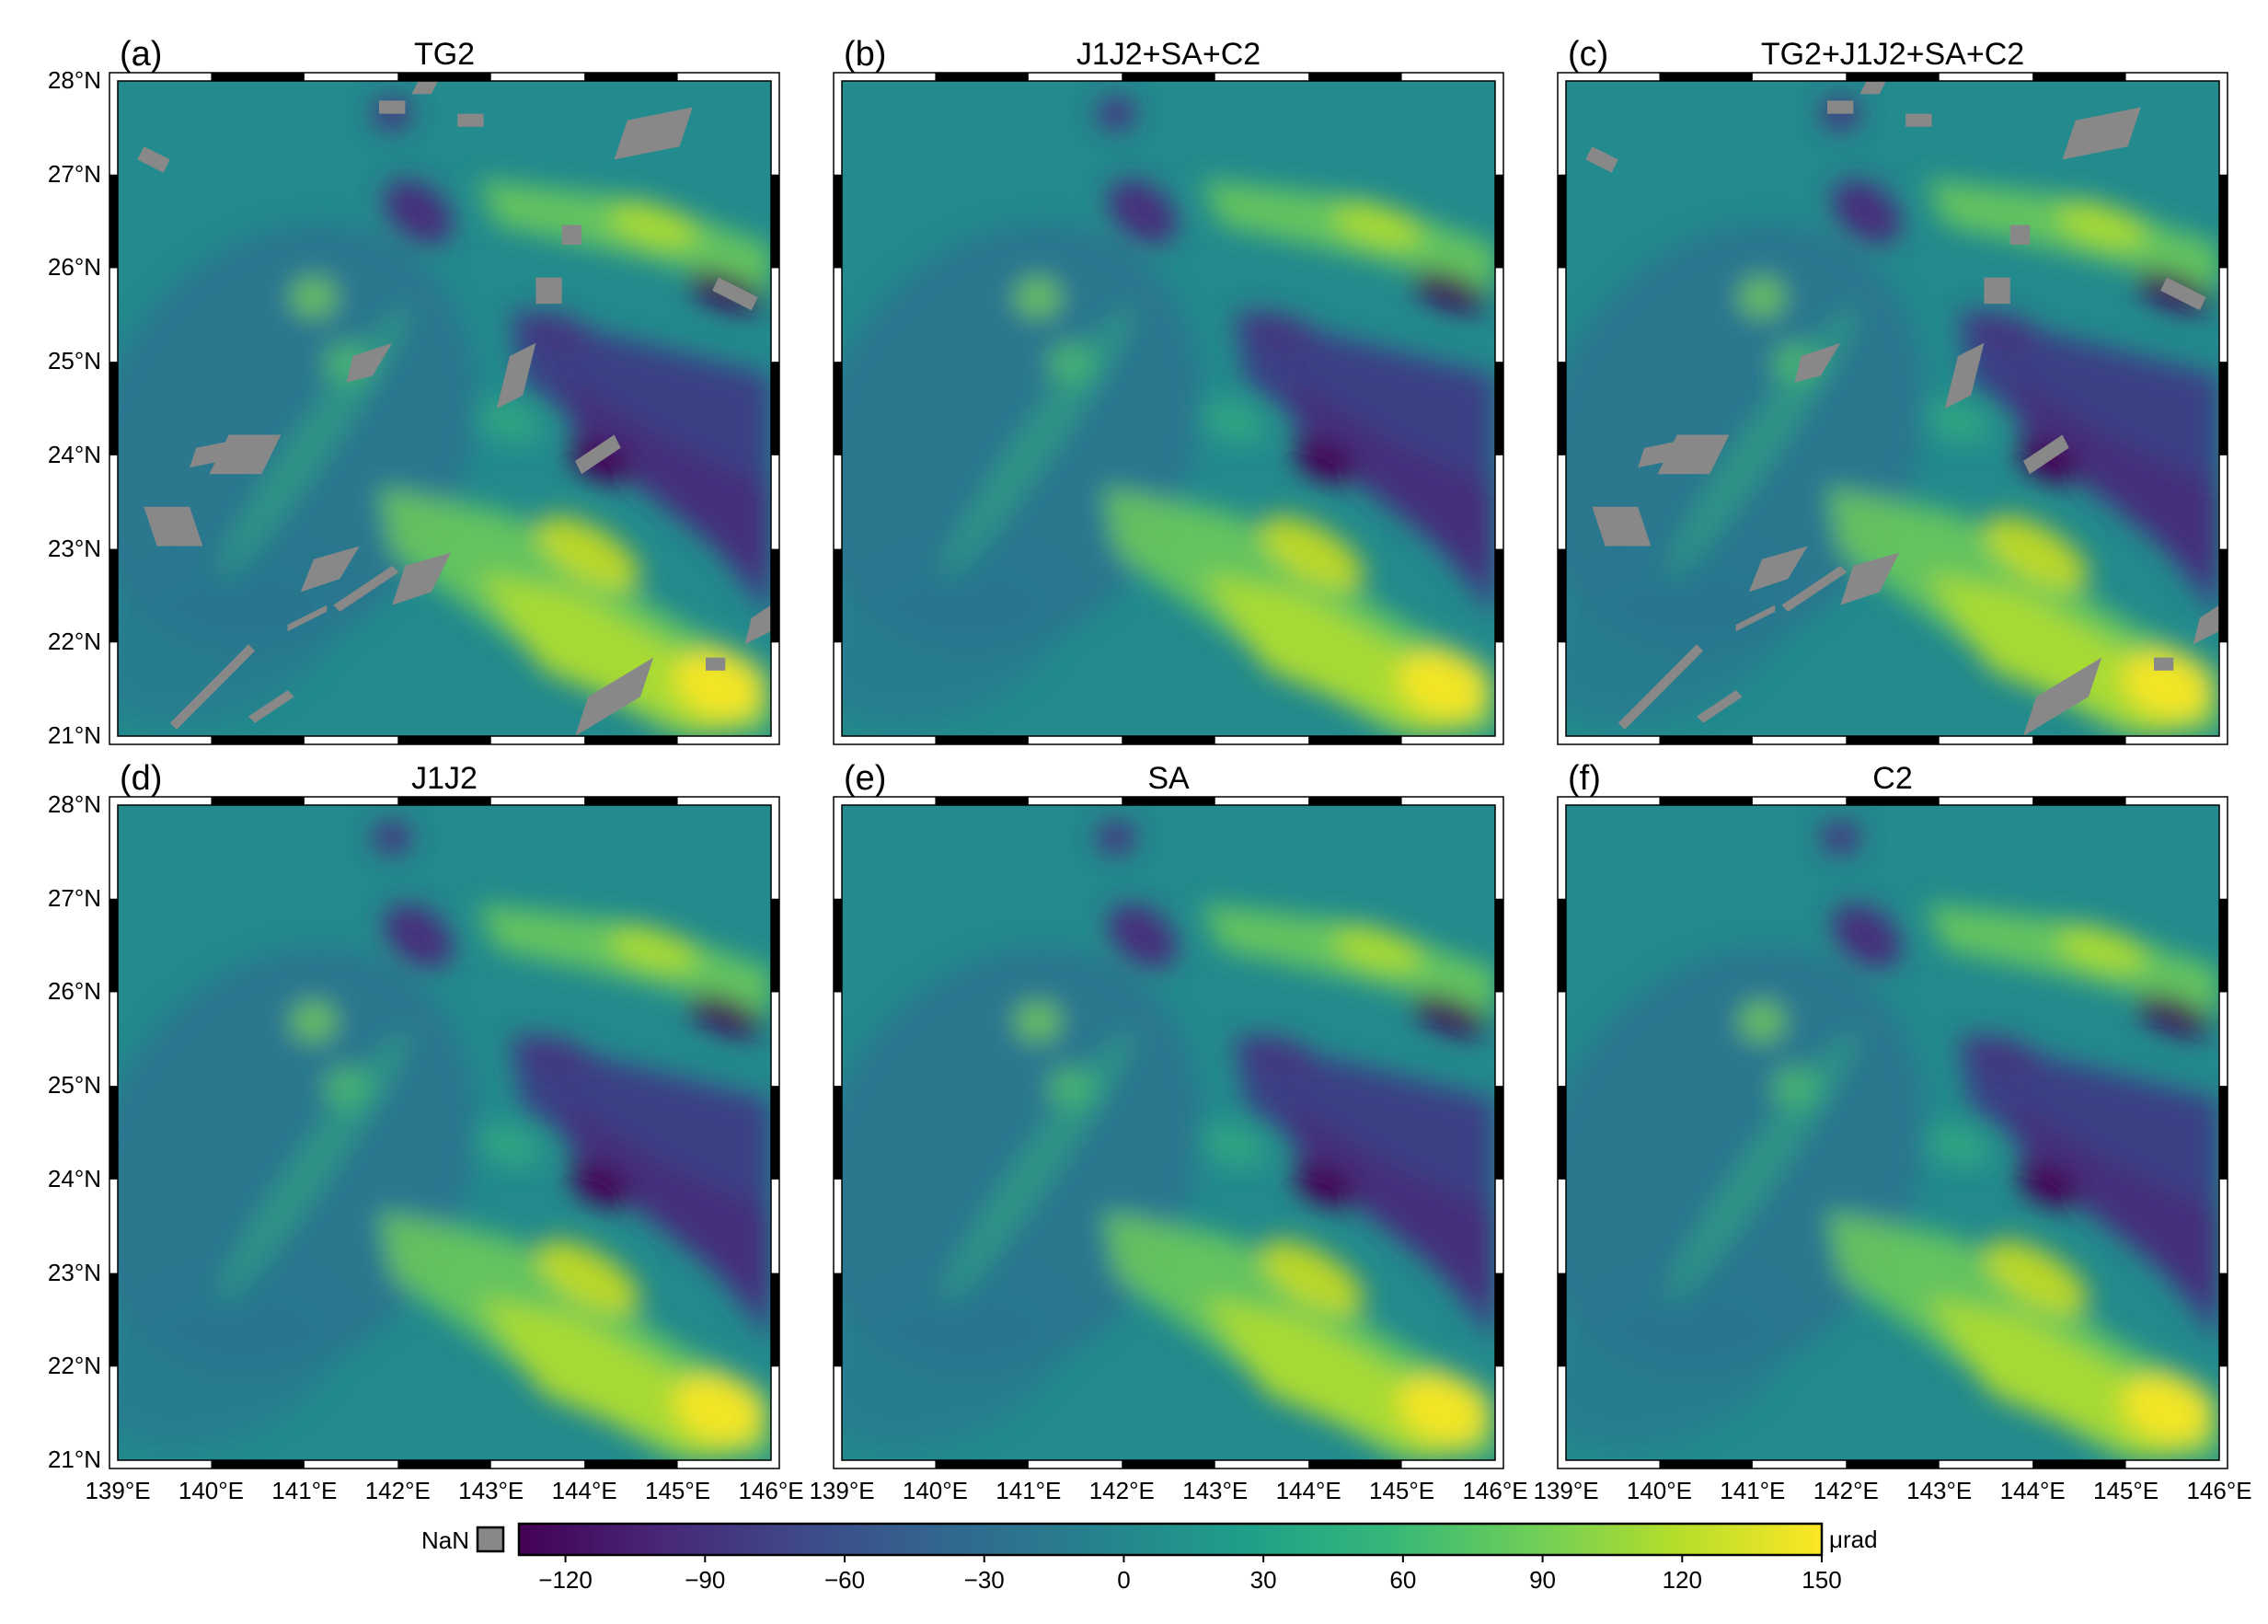 The width and height of the screenshot is (2268, 1624). I want to click on colorbar, so click(1171, 1539).